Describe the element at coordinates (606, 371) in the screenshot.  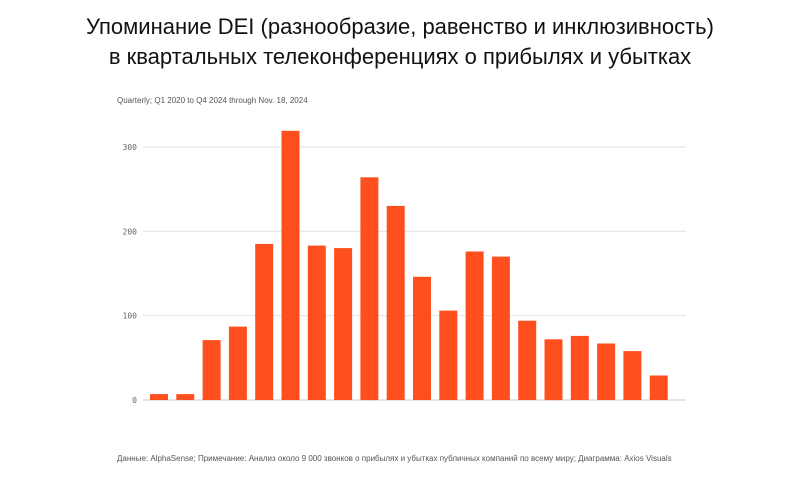
I see `bar-q2-2024` at that location.